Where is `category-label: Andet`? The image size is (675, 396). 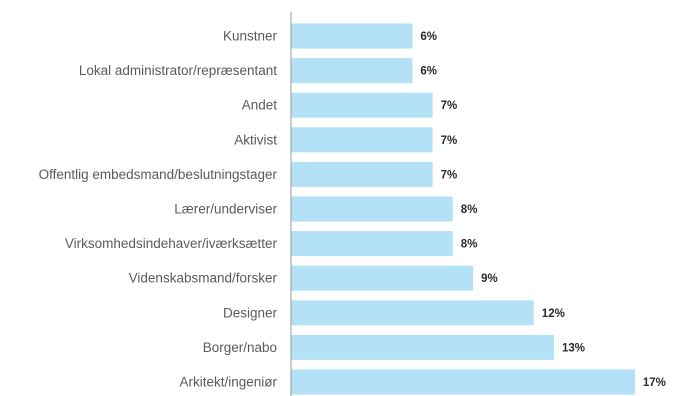
category-label: Andet is located at coordinates (260, 105).